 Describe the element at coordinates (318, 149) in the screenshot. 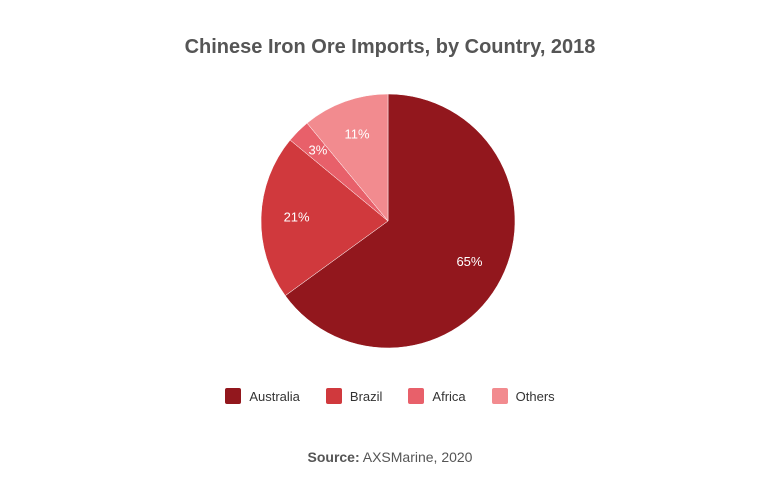

I see `slice-label-africa: 3%` at that location.